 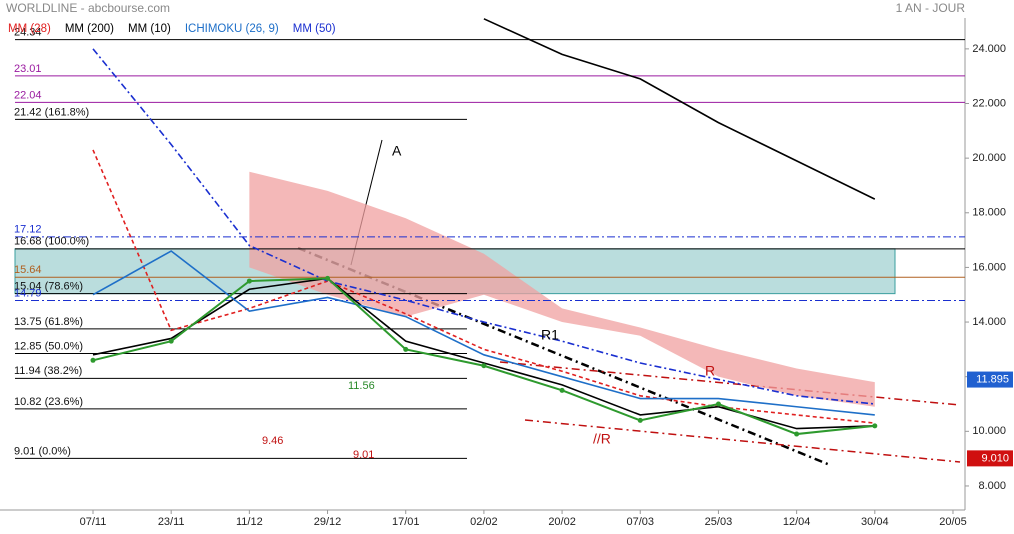 What do you see at coordinates (314, 29) in the screenshot?
I see `legend-entry: MM (50)` at bounding box center [314, 29].